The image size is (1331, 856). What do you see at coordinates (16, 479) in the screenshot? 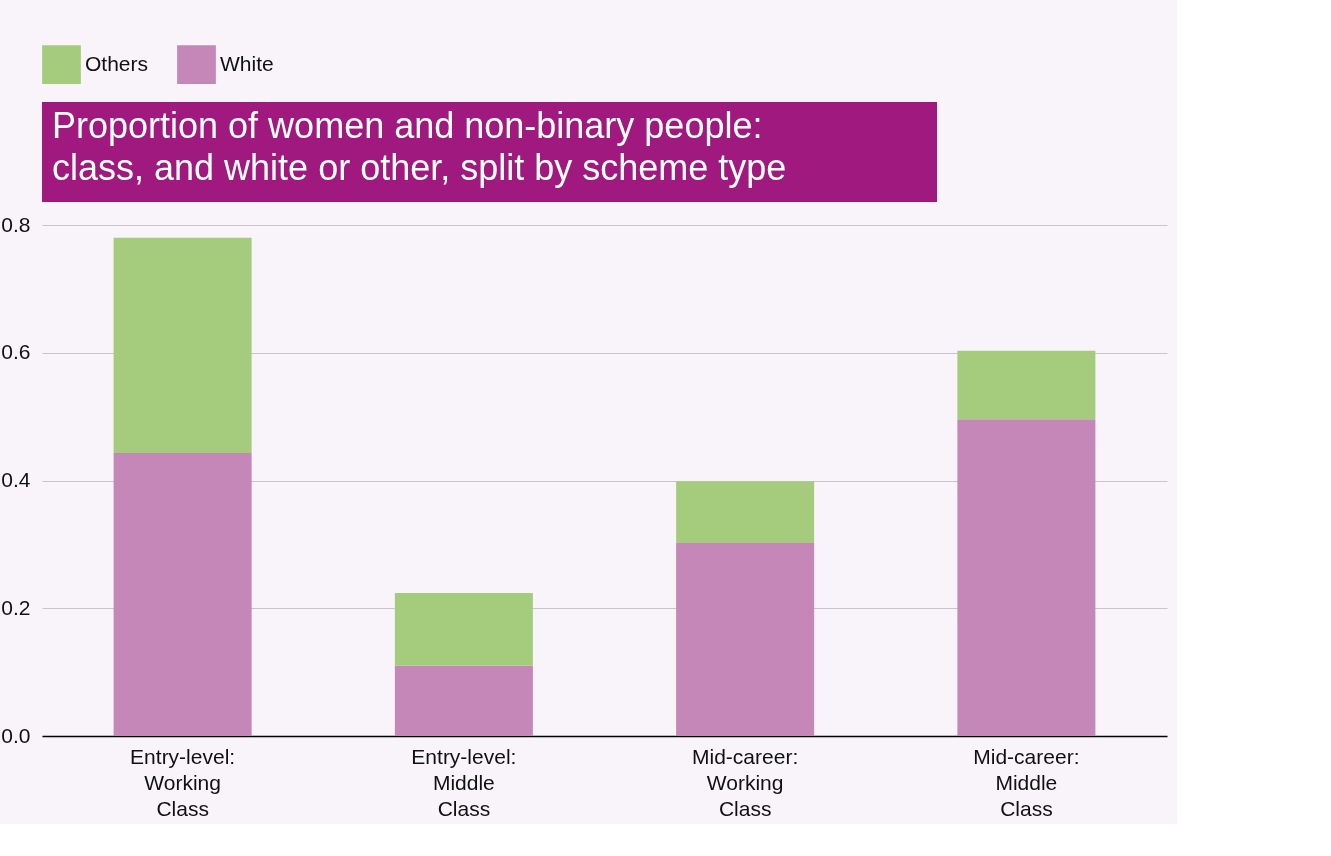
I see `y-tick-label: 0.4` at bounding box center [16, 479].